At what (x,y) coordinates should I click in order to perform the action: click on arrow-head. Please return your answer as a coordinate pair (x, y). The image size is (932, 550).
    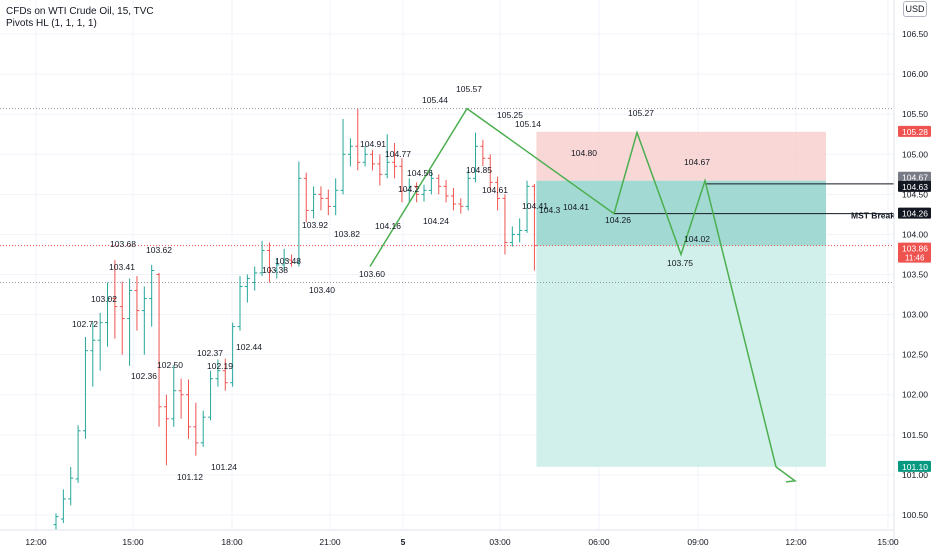
    Looking at the image, I should click on (786, 474).